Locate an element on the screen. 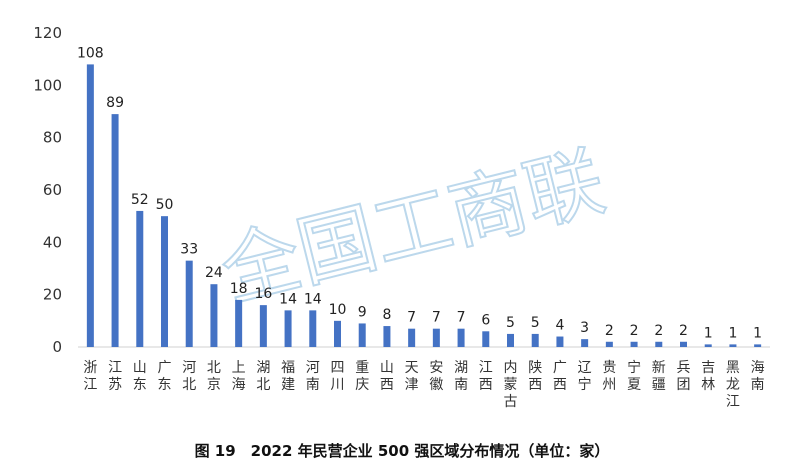 The image size is (804, 474). category-label: 天津 is located at coordinates (412, 376).